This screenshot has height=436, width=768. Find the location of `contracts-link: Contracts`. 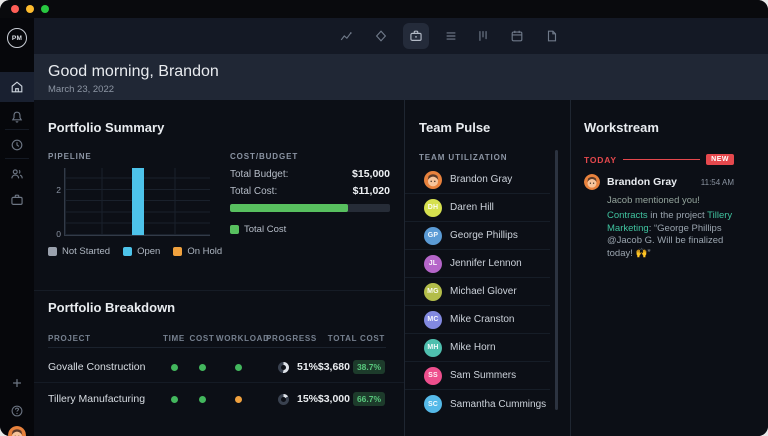

contracts-link: Contracts is located at coordinates (627, 215).